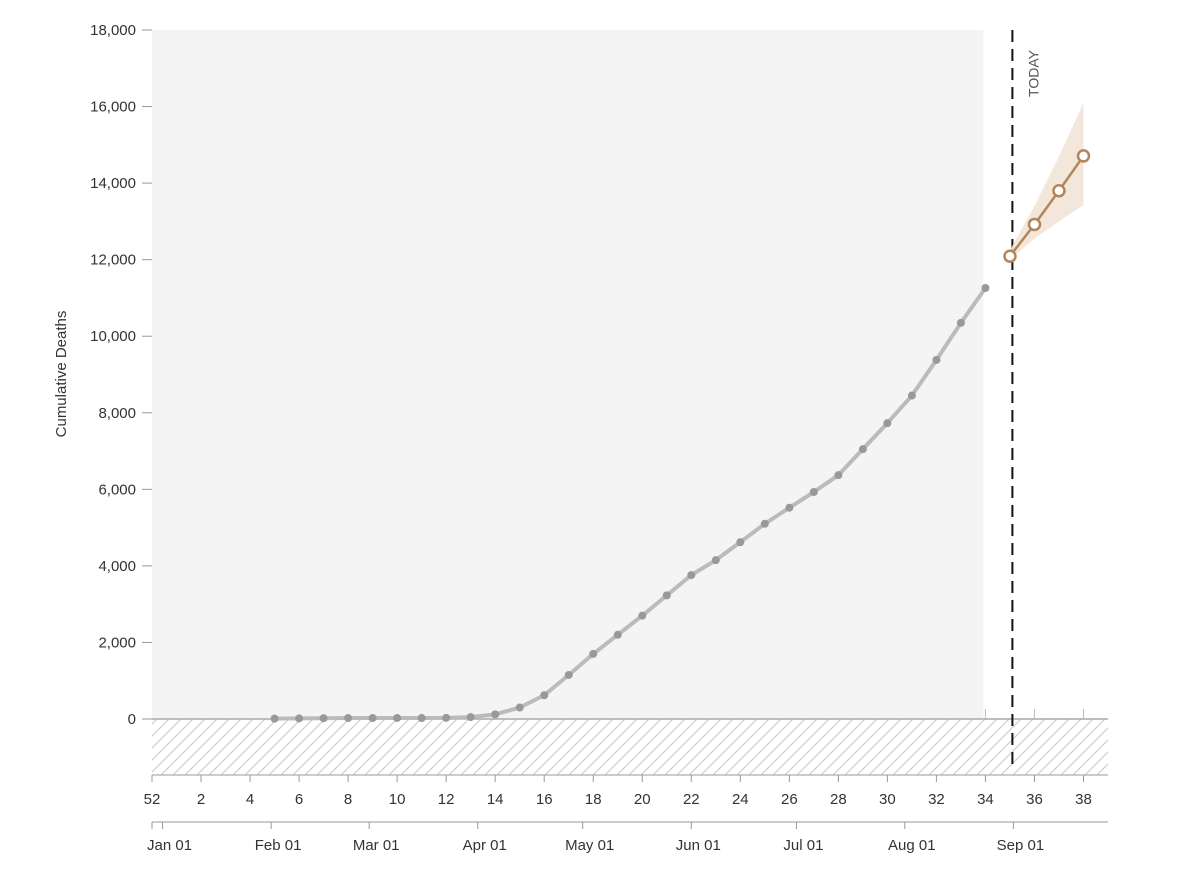 The width and height of the screenshot is (1200, 888). What do you see at coordinates (589, 845) in the screenshot?
I see `month-tick-label-4: May 01` at bounding box center [589, 845].